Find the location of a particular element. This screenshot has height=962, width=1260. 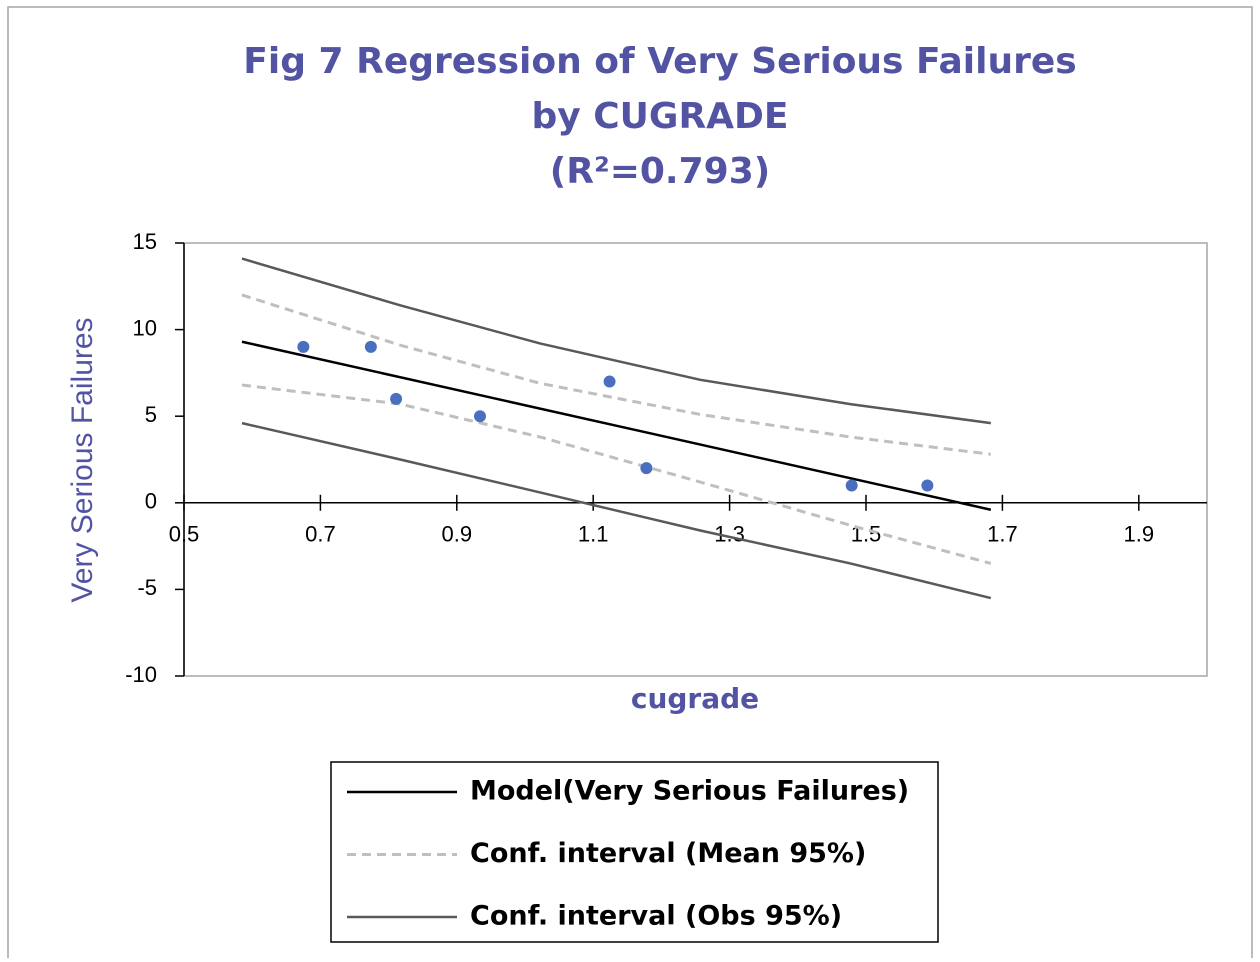

y-tick-label: 0 is located at coordinates (151, 501).